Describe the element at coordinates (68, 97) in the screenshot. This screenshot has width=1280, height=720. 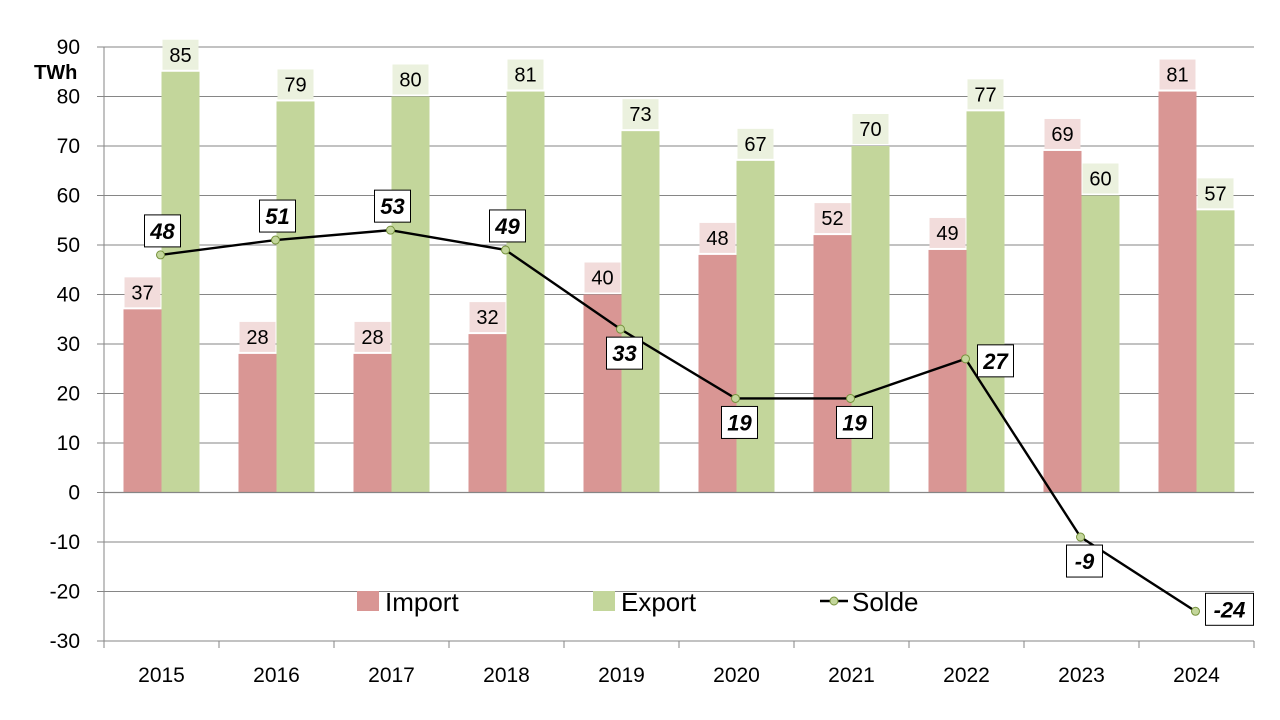
I see `y-tick-label: 80` at that location.